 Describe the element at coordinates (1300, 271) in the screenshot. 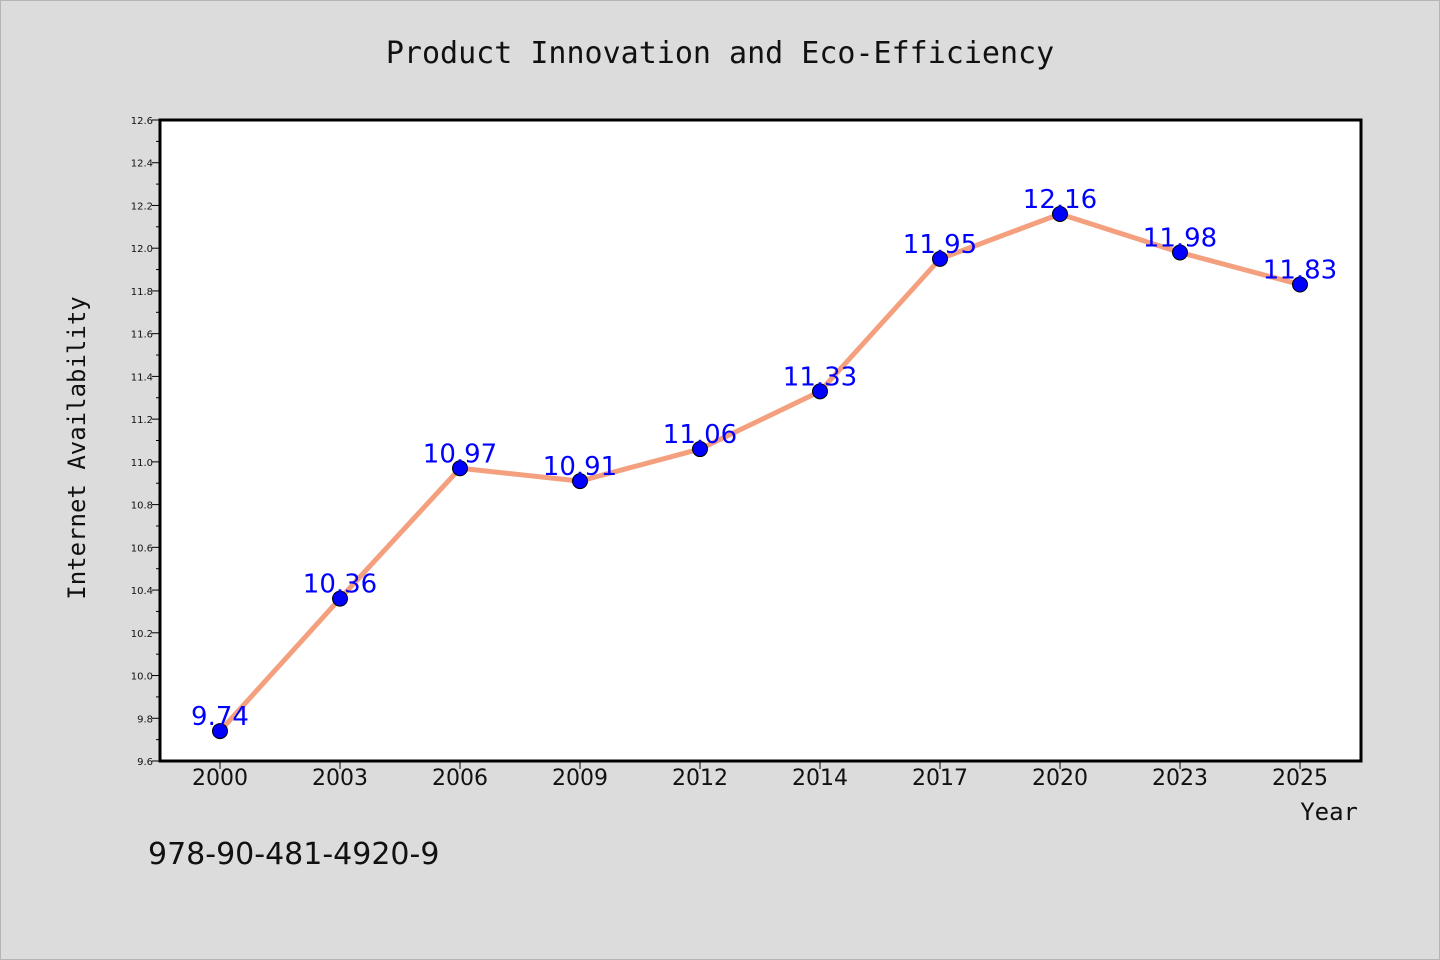

I see `data-label: 11.83` at that location.